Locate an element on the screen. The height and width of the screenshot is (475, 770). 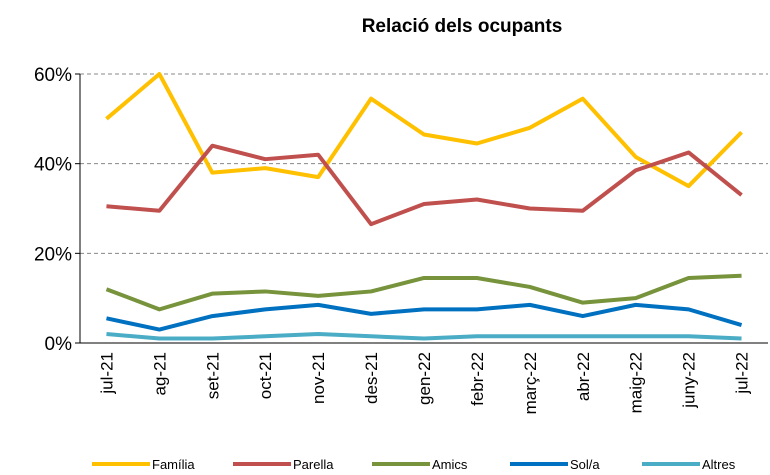
y-tick-label: 0% is located at coordinates (59, 344).